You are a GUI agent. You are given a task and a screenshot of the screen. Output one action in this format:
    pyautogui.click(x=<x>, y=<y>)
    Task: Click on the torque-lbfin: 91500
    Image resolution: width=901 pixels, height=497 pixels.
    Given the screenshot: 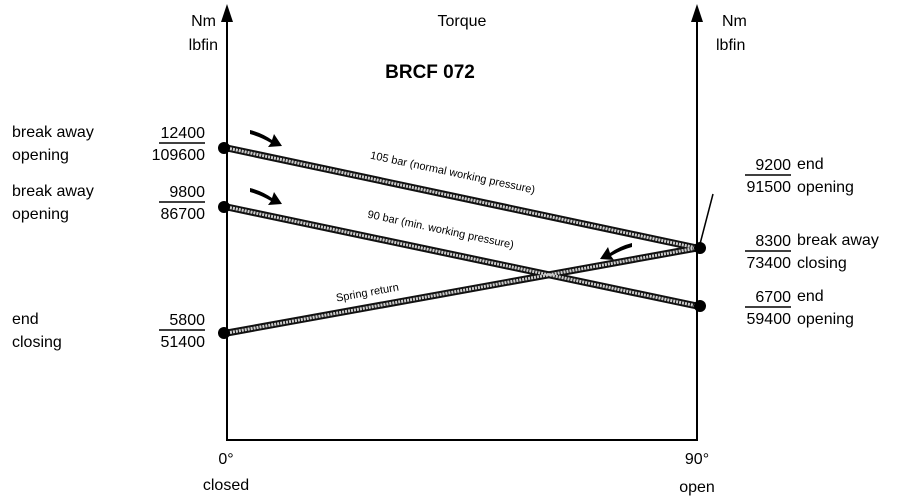 What is the action you would take?
    pyautogui.click(x=769, y=187)
    